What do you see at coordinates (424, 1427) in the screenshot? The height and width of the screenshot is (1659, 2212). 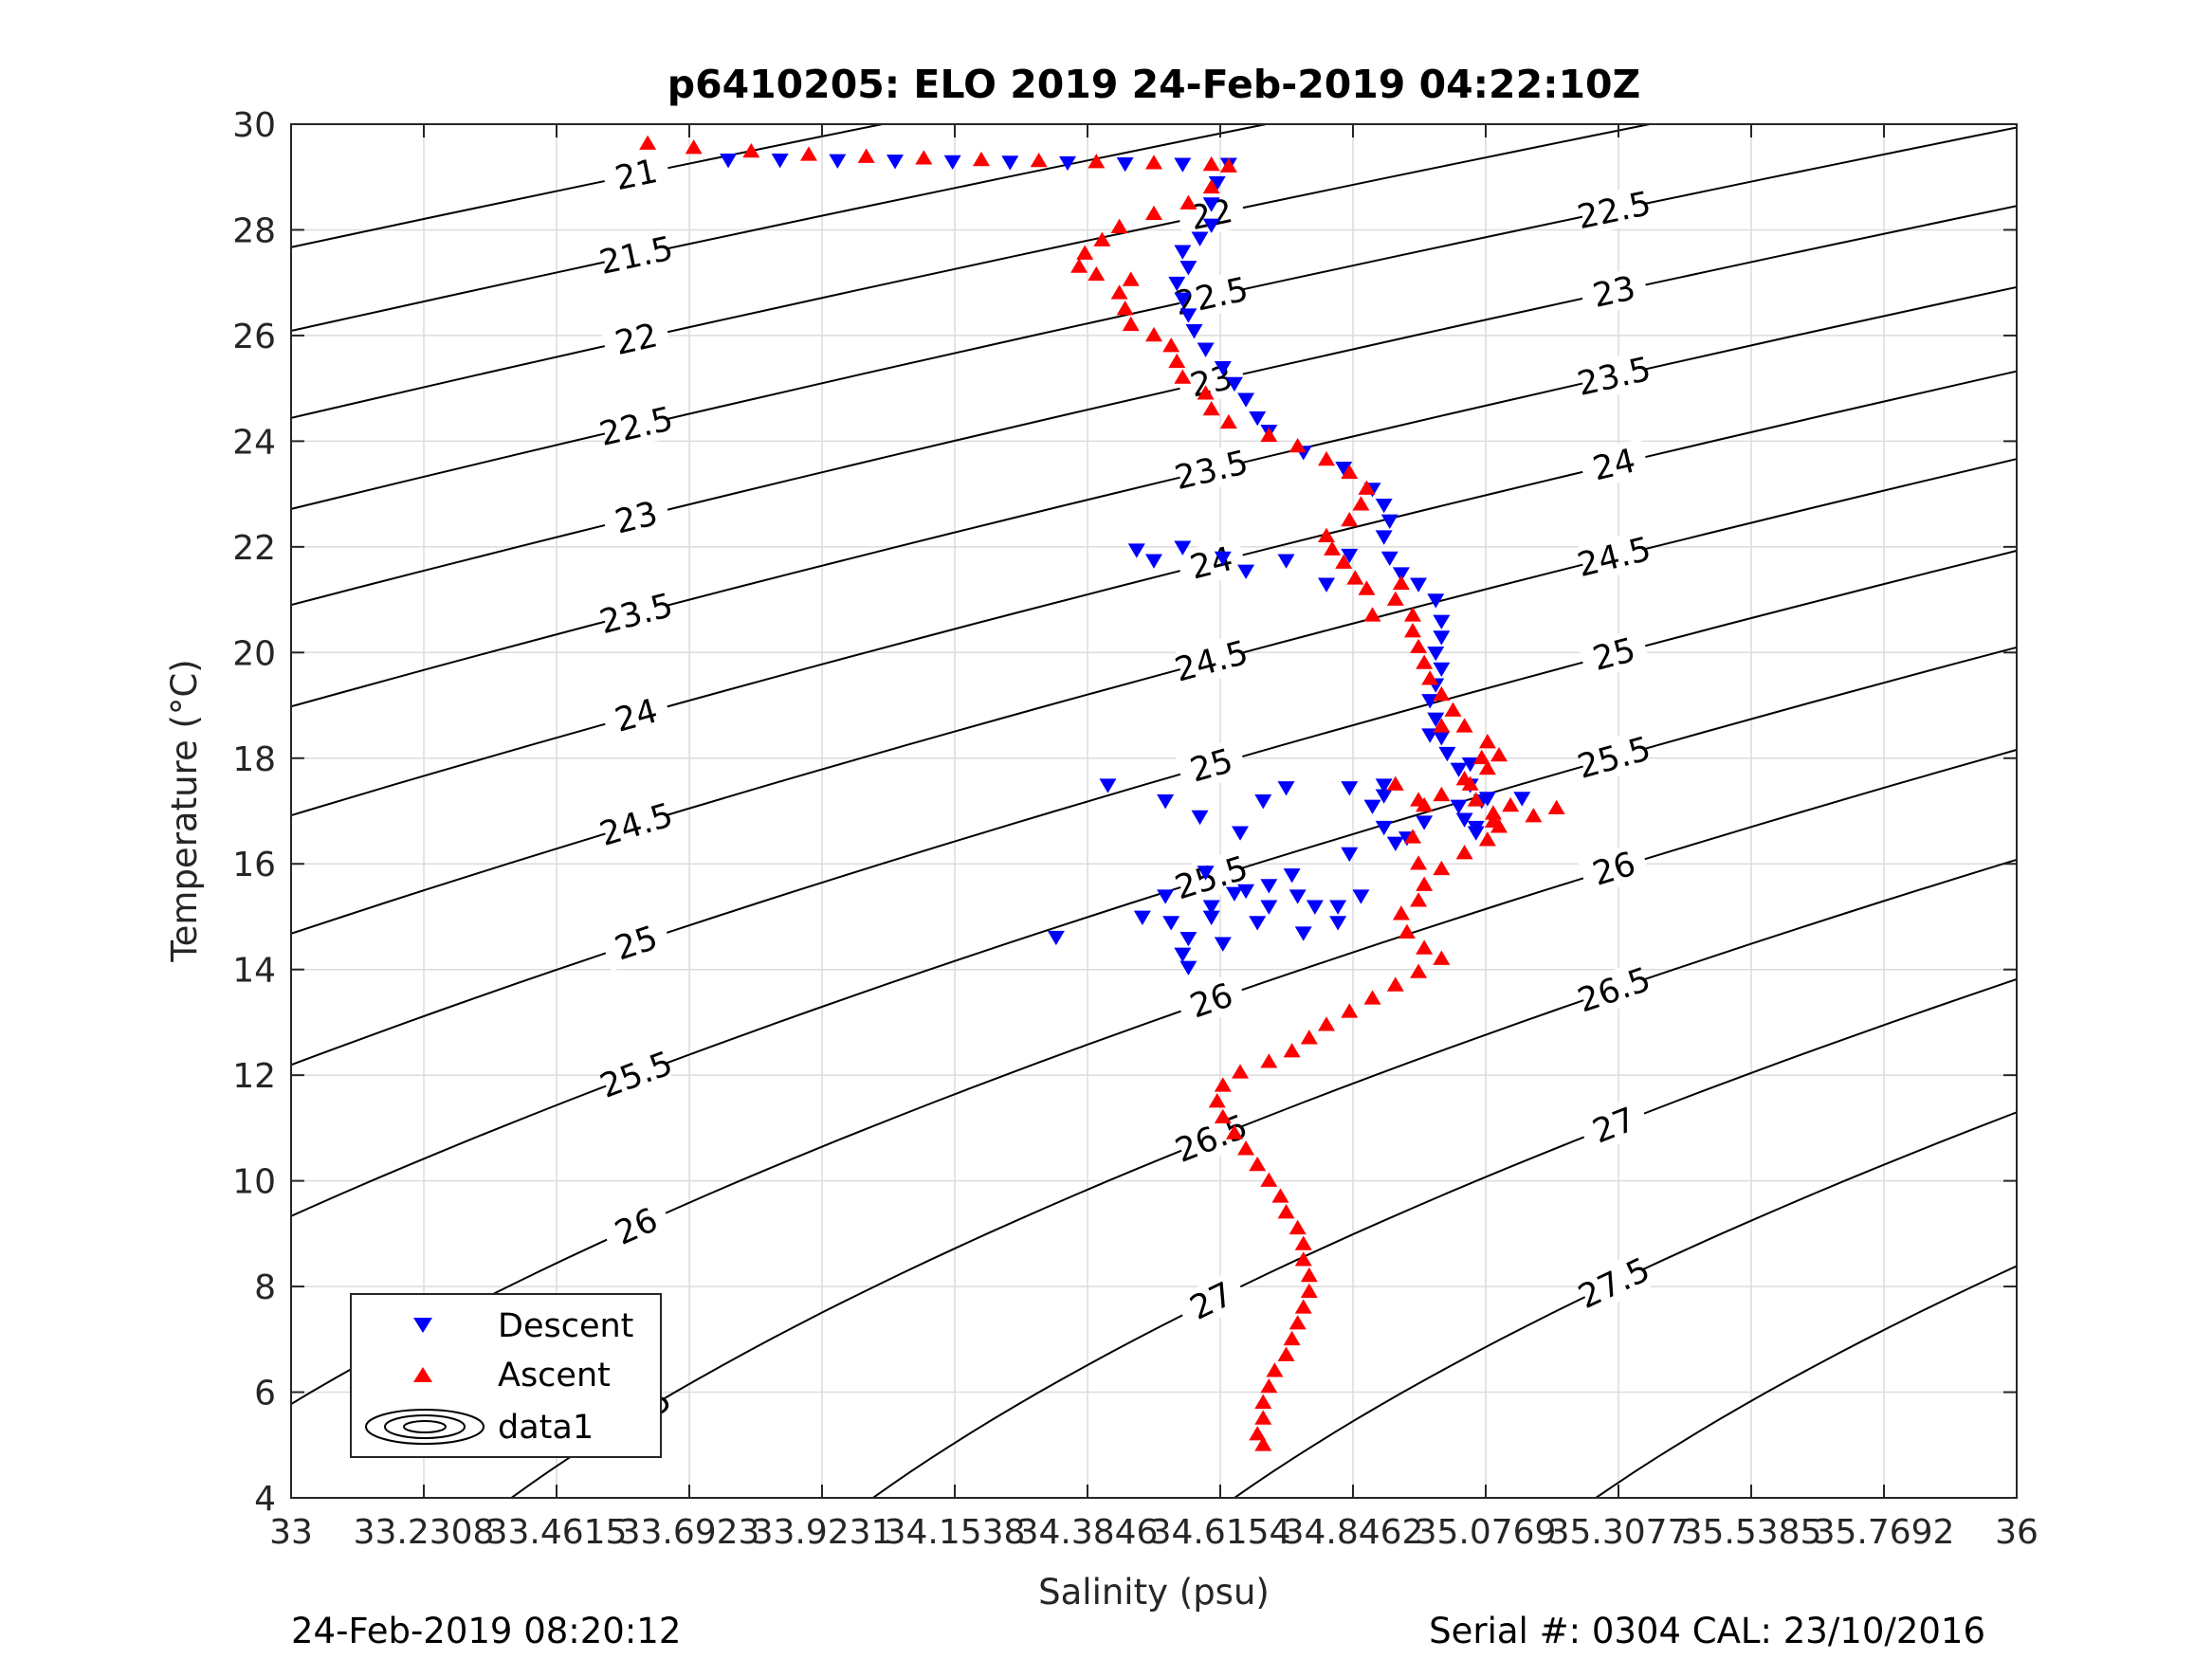 I see `legend-contour-marker` at bounding box center [424, 1427].